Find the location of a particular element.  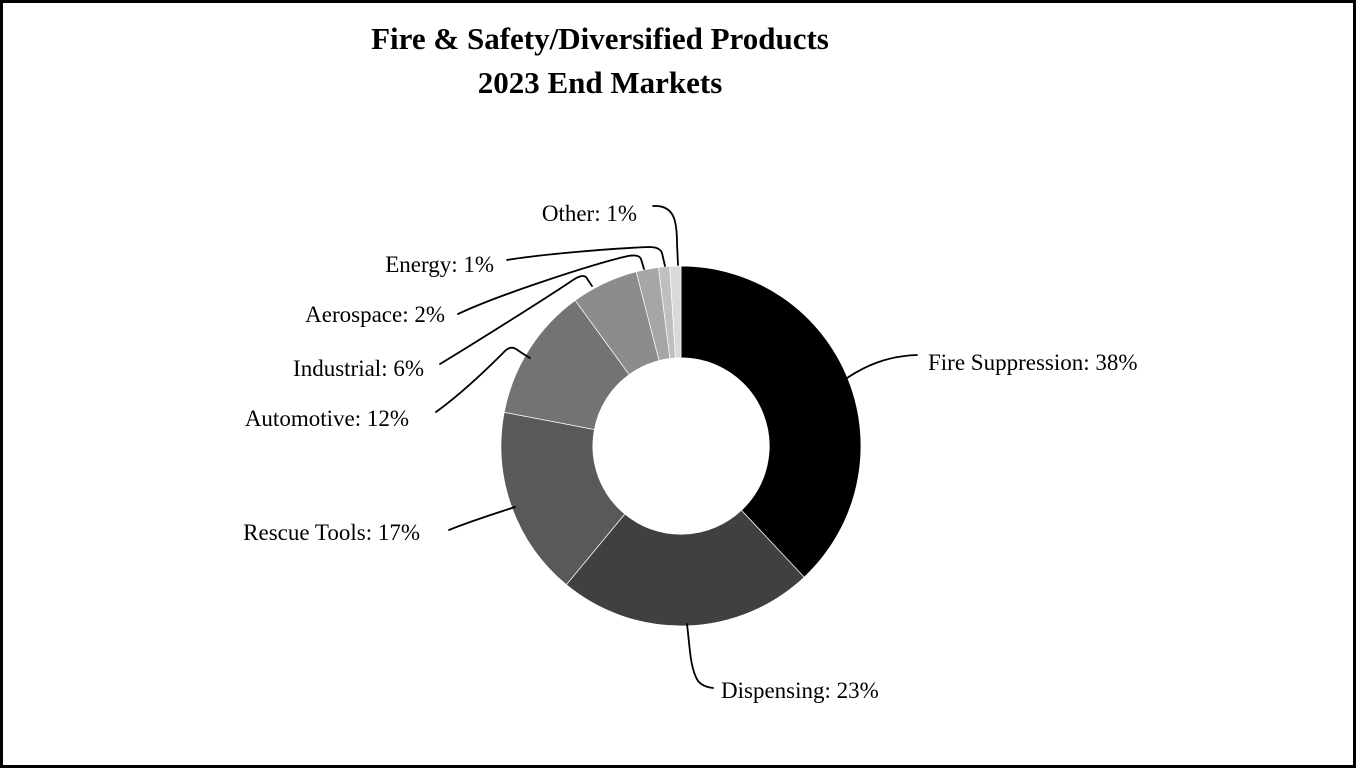

callout-dispensing: Dispensing: 23% is located at coordinates (800, 690).